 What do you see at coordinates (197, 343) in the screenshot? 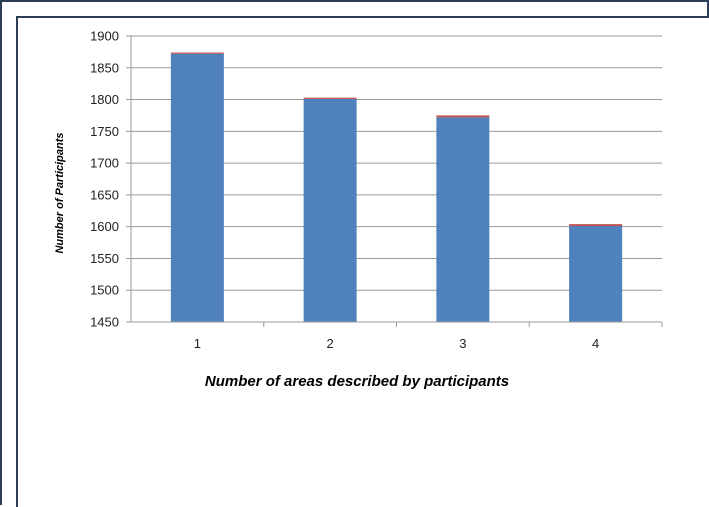
I see `x-tick-label: 1` at bounding box center [197, 343].